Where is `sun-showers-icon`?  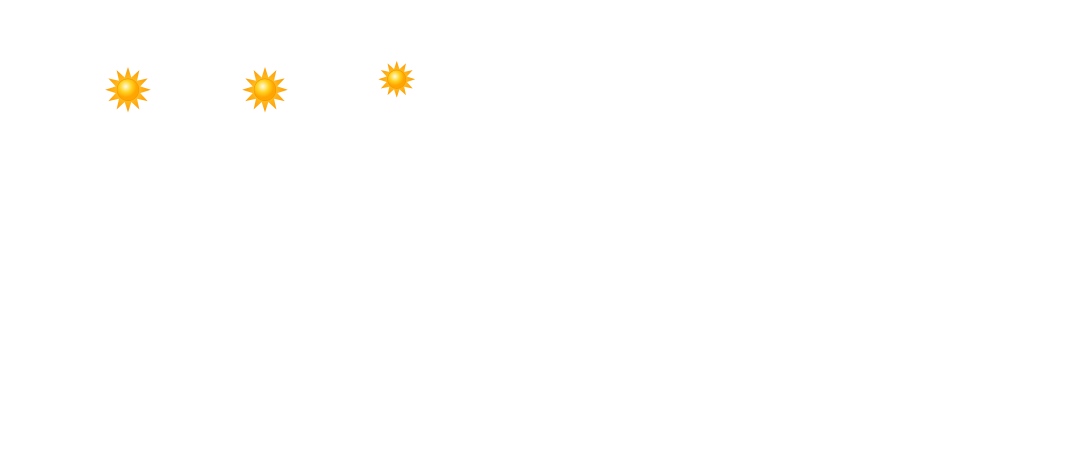
sun-showers-icon is located at coordinates (397, 79).